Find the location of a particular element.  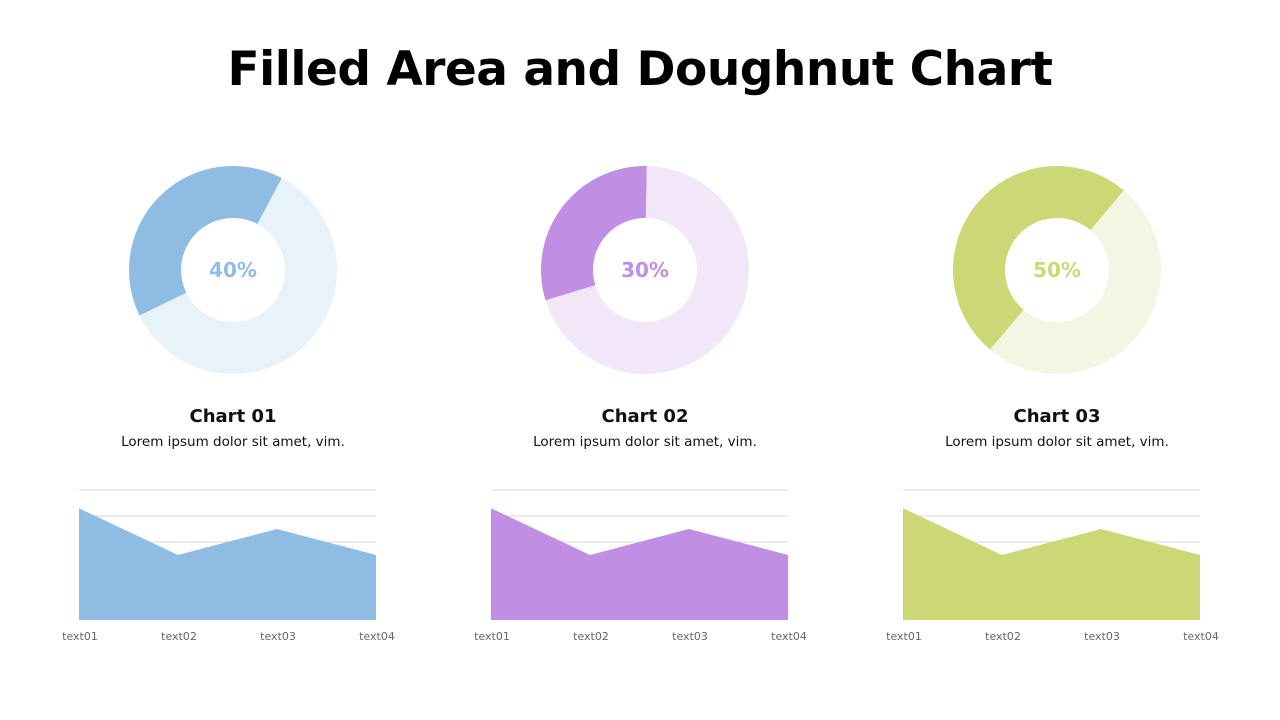

percent-label-2: 30% is located at coordinates (645, 270).